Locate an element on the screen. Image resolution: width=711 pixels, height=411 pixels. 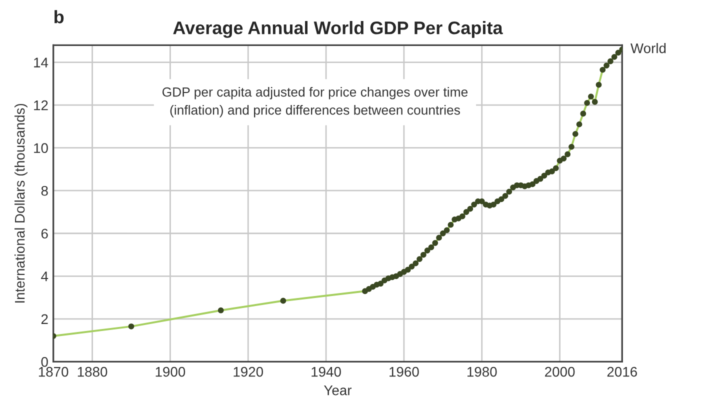
x-tick-label: 1900 is located at coordinates (171, 371).